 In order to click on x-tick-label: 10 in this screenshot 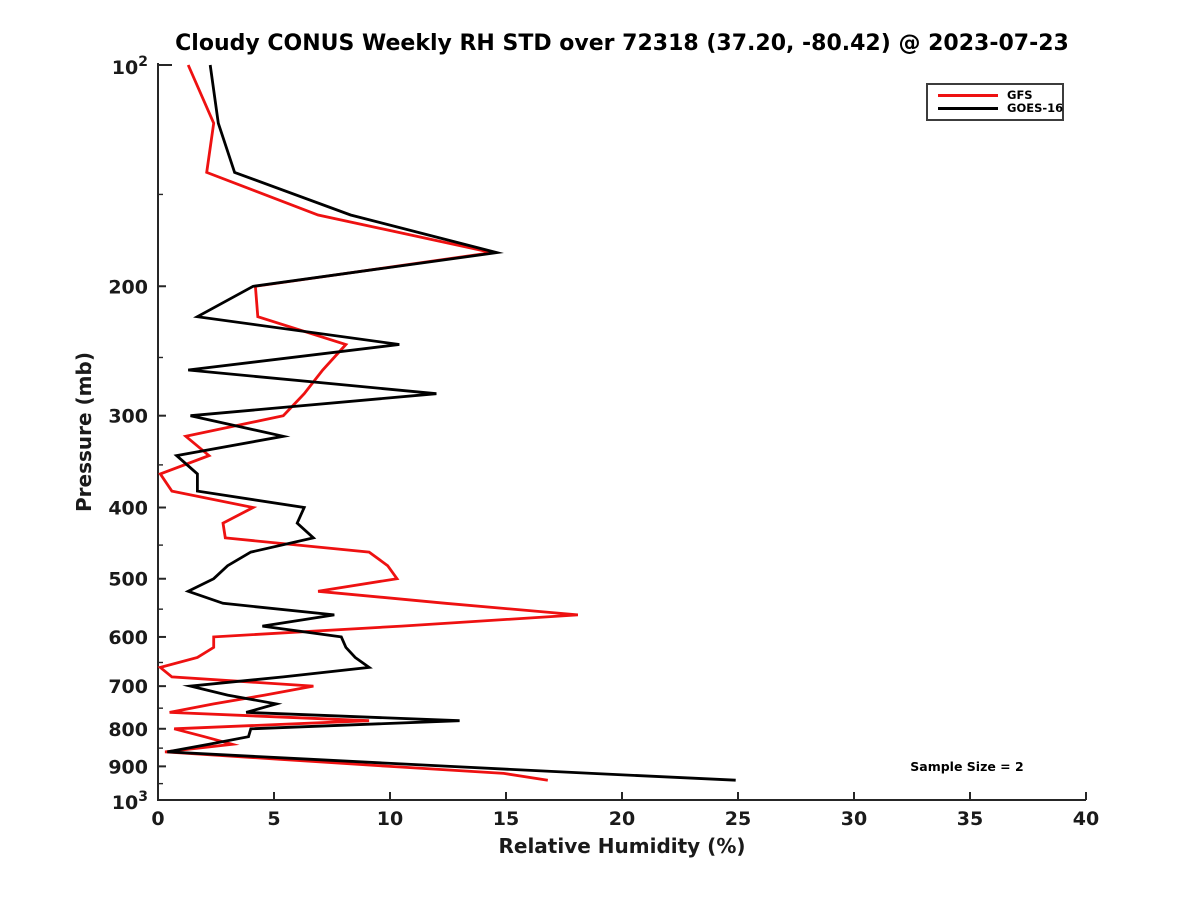, I will do `click(390, 819)`.